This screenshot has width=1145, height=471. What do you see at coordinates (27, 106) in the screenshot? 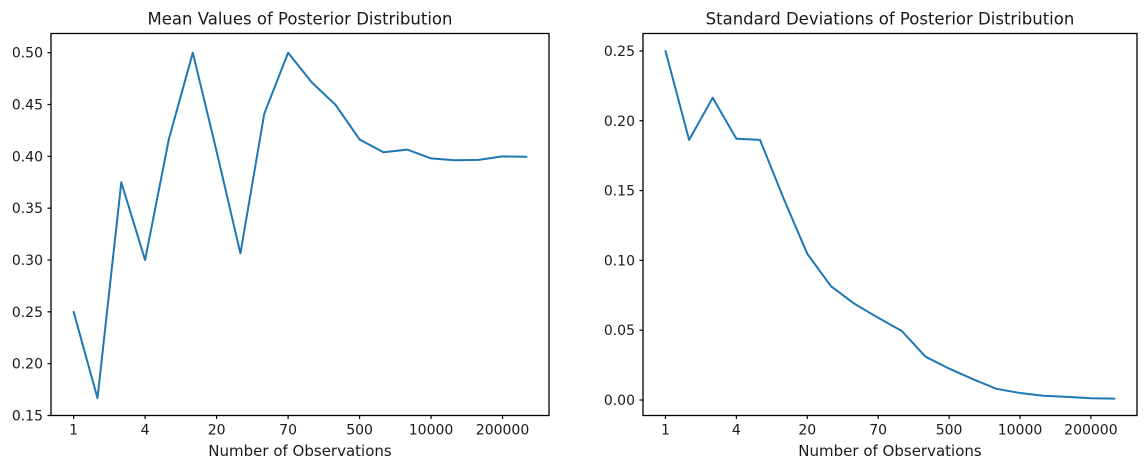
I see `y-tick-label: 0.45` at bounding box center [27, 106].